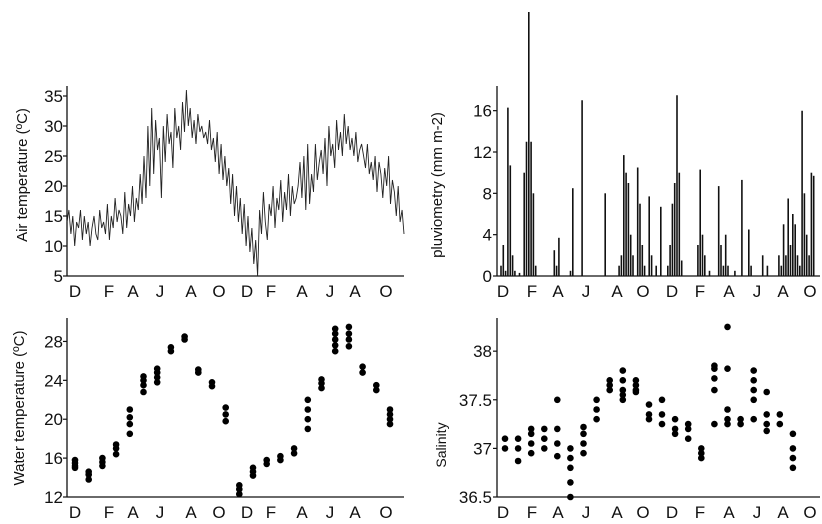 The image size is (822, 524). Describe the element at coordinates (19, 408) in the screenshot. I see `water-ylabel: Water temperature (ºC)` at that location.